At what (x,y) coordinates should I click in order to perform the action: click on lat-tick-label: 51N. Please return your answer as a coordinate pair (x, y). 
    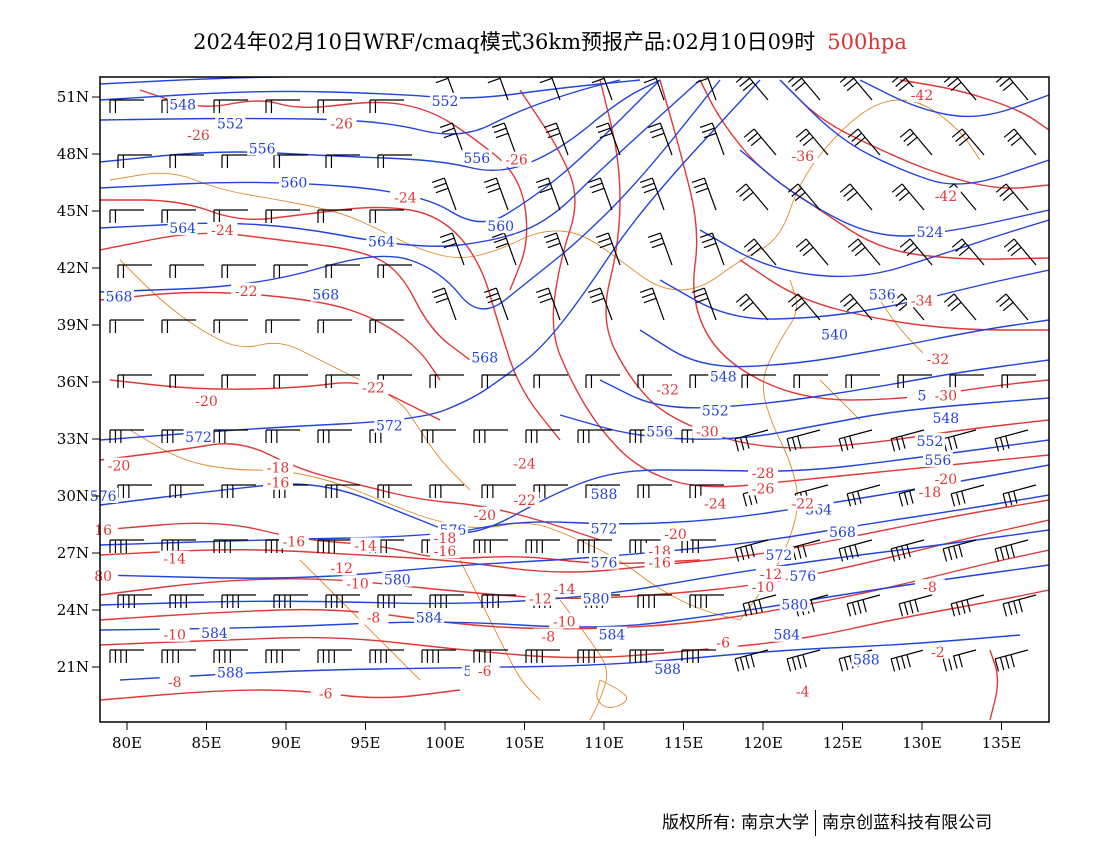
    Looking at the image, I should click on (73, 97).